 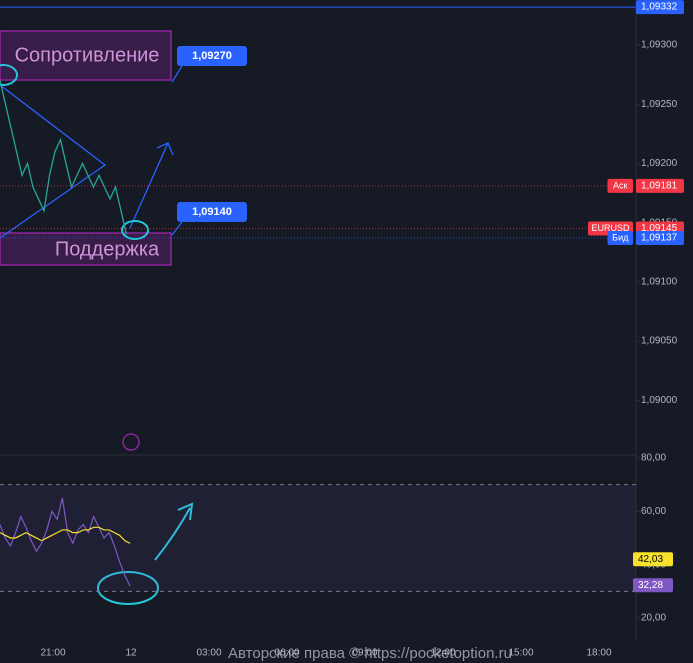 I want to click on price-tag-label: 1,09332, so click(x=659, y=7).